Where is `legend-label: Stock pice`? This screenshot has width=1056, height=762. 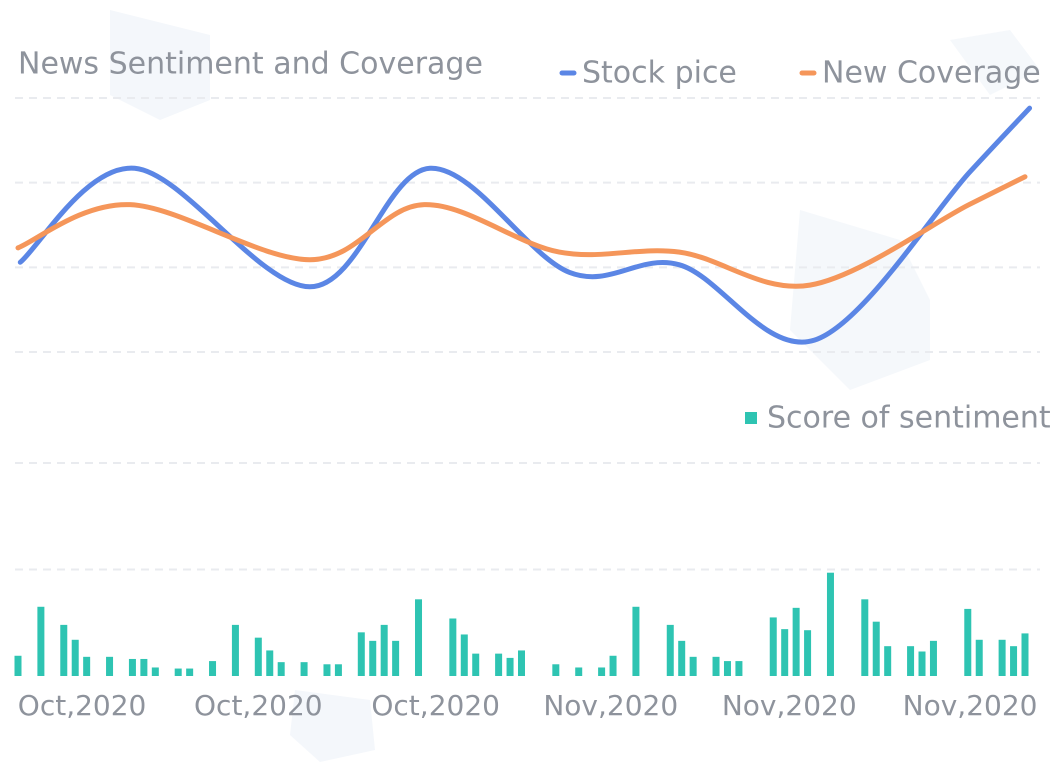 legend-label: Stock pice is located at coordinates (659, 73).